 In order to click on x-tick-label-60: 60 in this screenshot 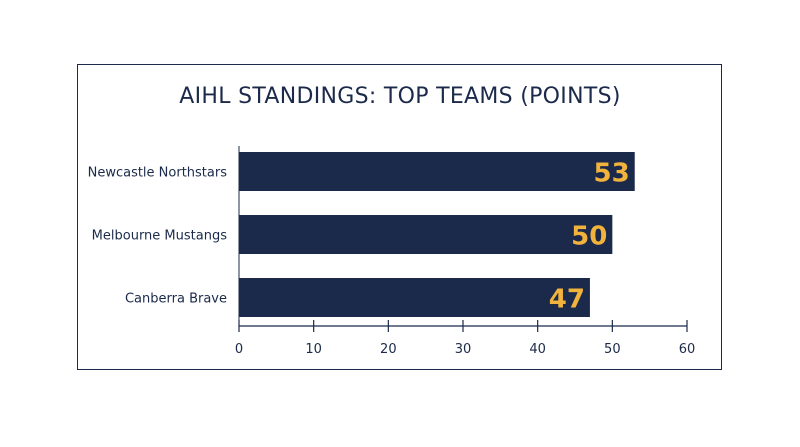, I will do `click(687, 349)`.